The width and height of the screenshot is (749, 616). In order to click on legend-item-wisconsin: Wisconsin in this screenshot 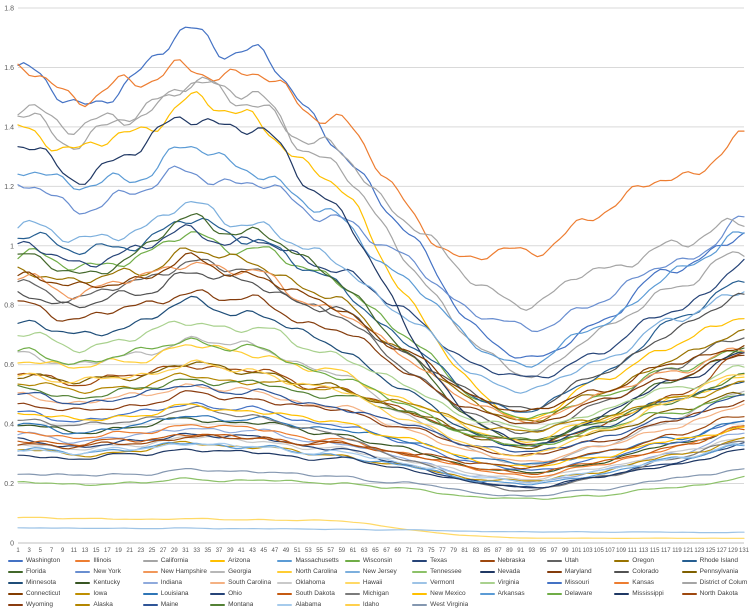, I will do `click(377, 561)`.